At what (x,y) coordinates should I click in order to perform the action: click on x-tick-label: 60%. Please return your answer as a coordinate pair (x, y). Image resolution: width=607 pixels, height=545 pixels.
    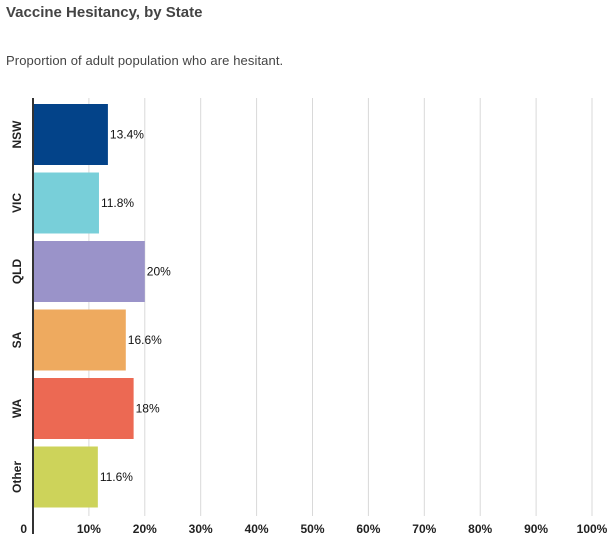
    Looking at the image, I should click on (368, 529).